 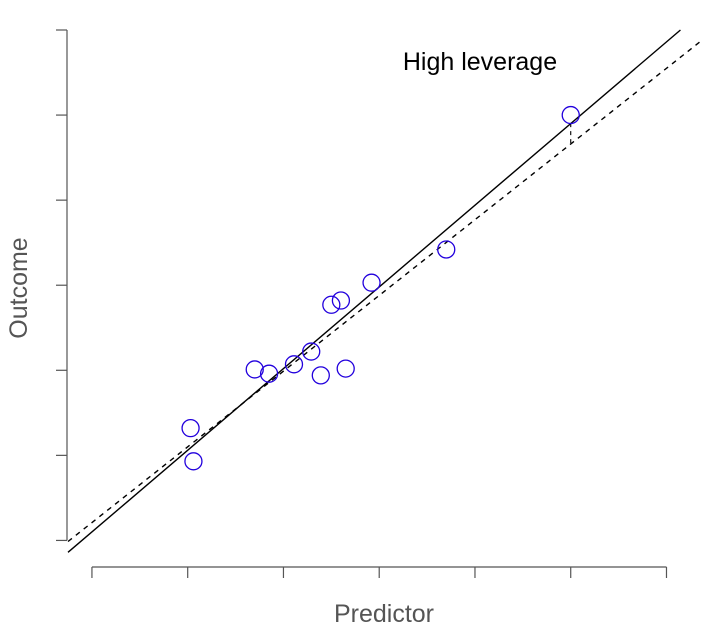 I want to click on x-axis, so click(x=379, y=572).